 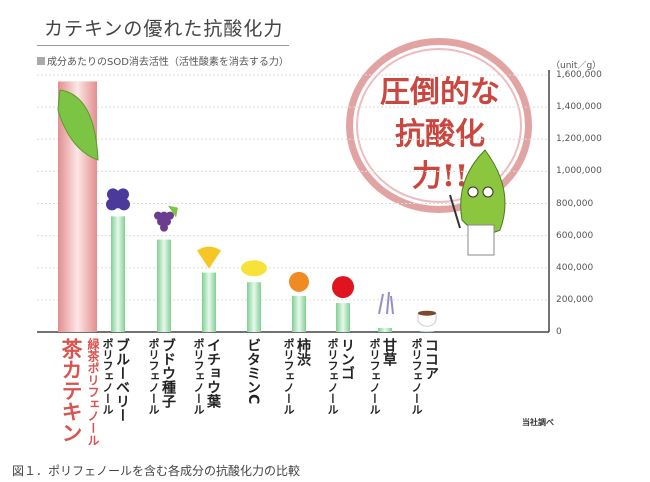 What do you see at coordinates (576, 66) in the screenshot?
I see `y-axis-unit: （unit／g）` at bounding box center [576, 66].